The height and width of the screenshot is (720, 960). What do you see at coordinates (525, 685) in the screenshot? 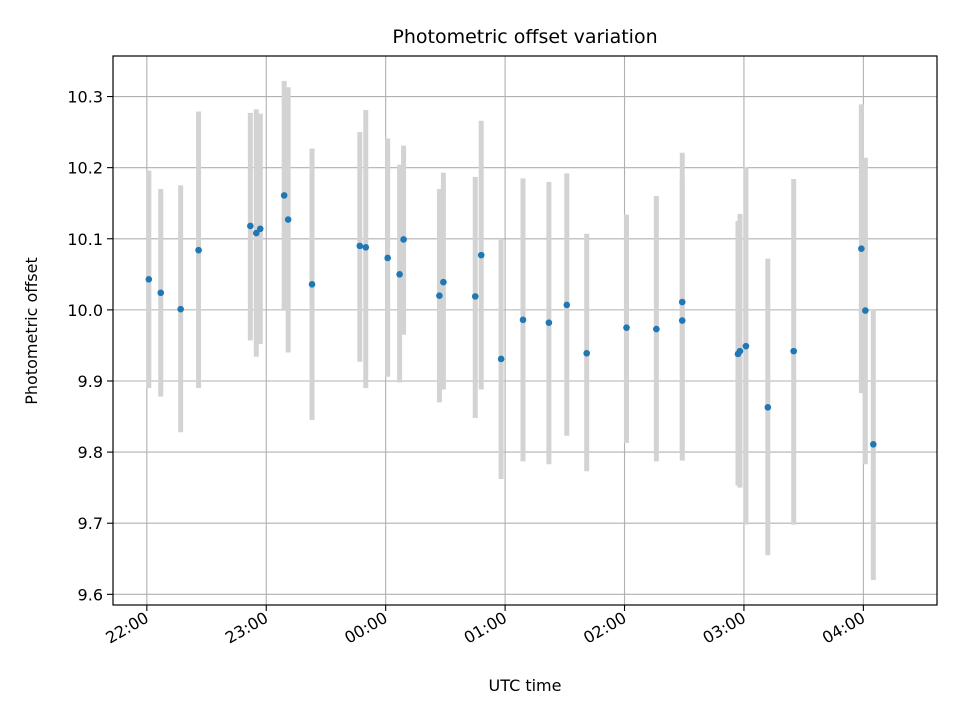
I see `x-axis-label: UTC time` at bounding box center [525, 685].